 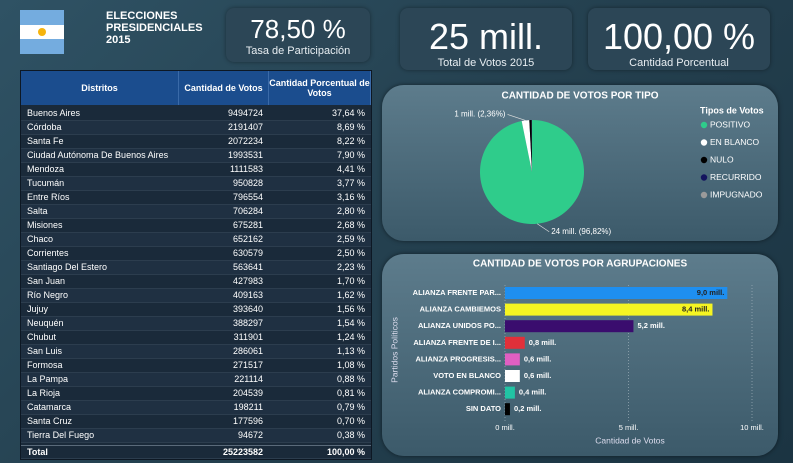 What do you see at coordinates (196, 128) in the screenshot?
I see `table-row: Córdoba 2191407 8,69 %` at bounding box center [196, 128].